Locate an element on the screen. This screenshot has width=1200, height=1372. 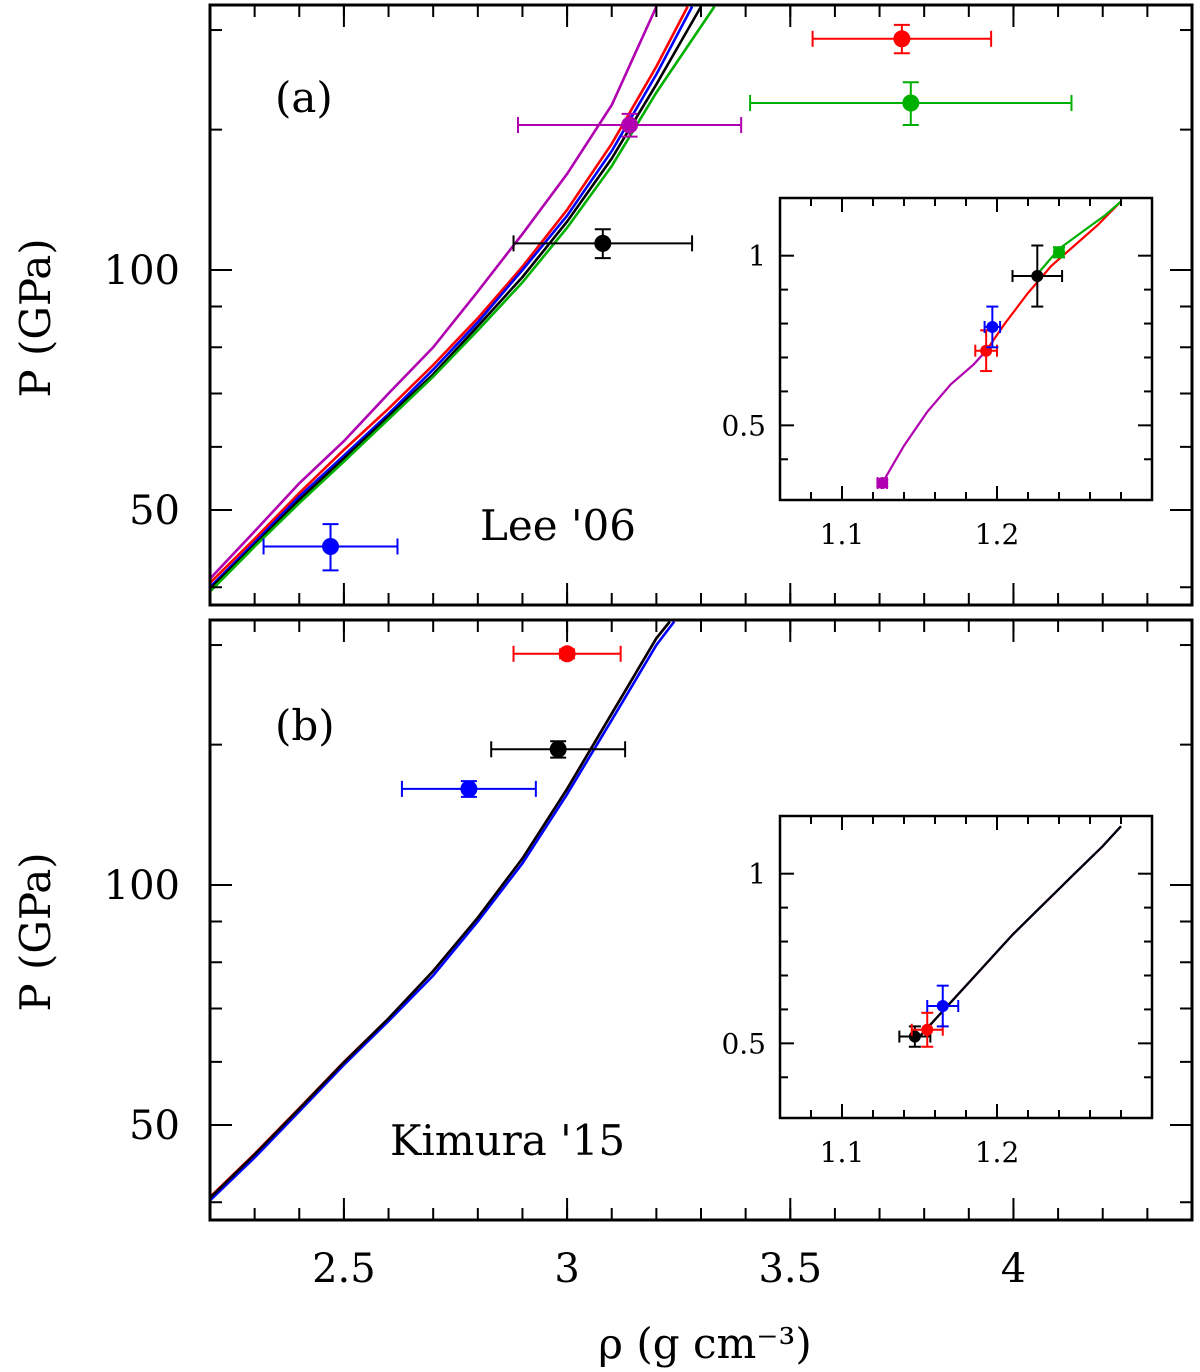
panel-b-x-tick-label: 4 is located at coordinates (1013, 1269).